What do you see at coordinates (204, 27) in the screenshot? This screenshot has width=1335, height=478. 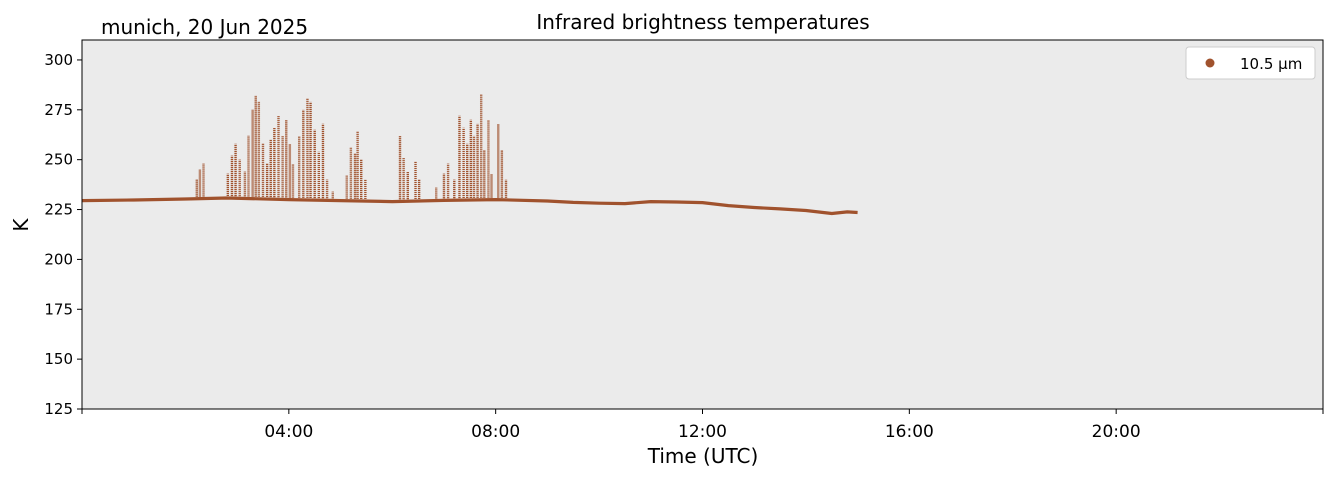 I see `location-date-label: munich, 20 Jun 2025` at bounding box center [204, 27].